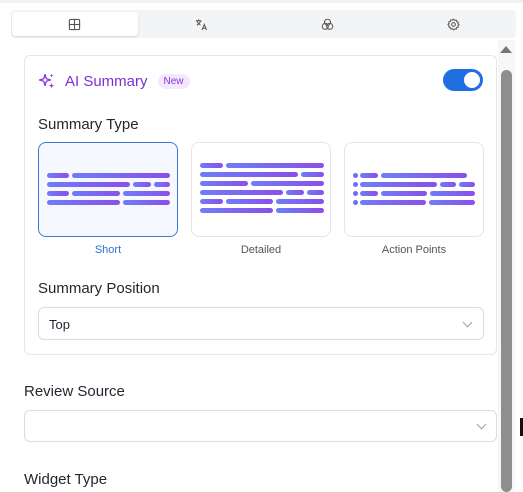  Describe the element at coordinates (260, 426) in the screenshot. I see `review-source-select` at that location.